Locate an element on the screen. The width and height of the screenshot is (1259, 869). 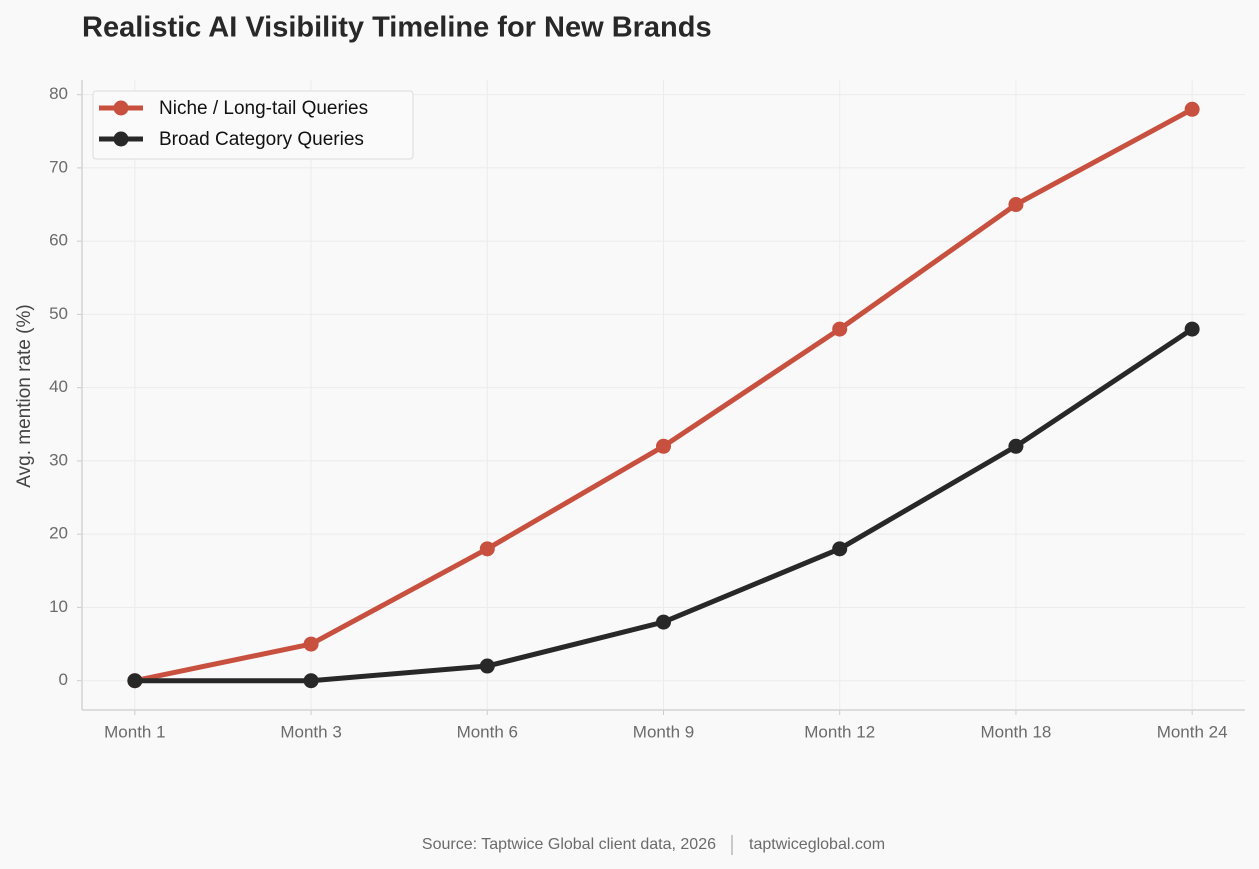
x-tick-label: Month 3 is located at coordinates (310, 731).